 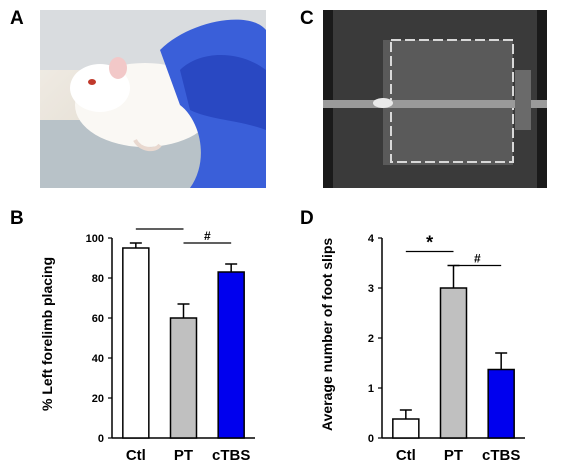 What do you see at coordinates (47, 333) in the screenshot?
I see `chart-b-y-axis-label: % Left forelimb placing` at bounding box center [47, 333].